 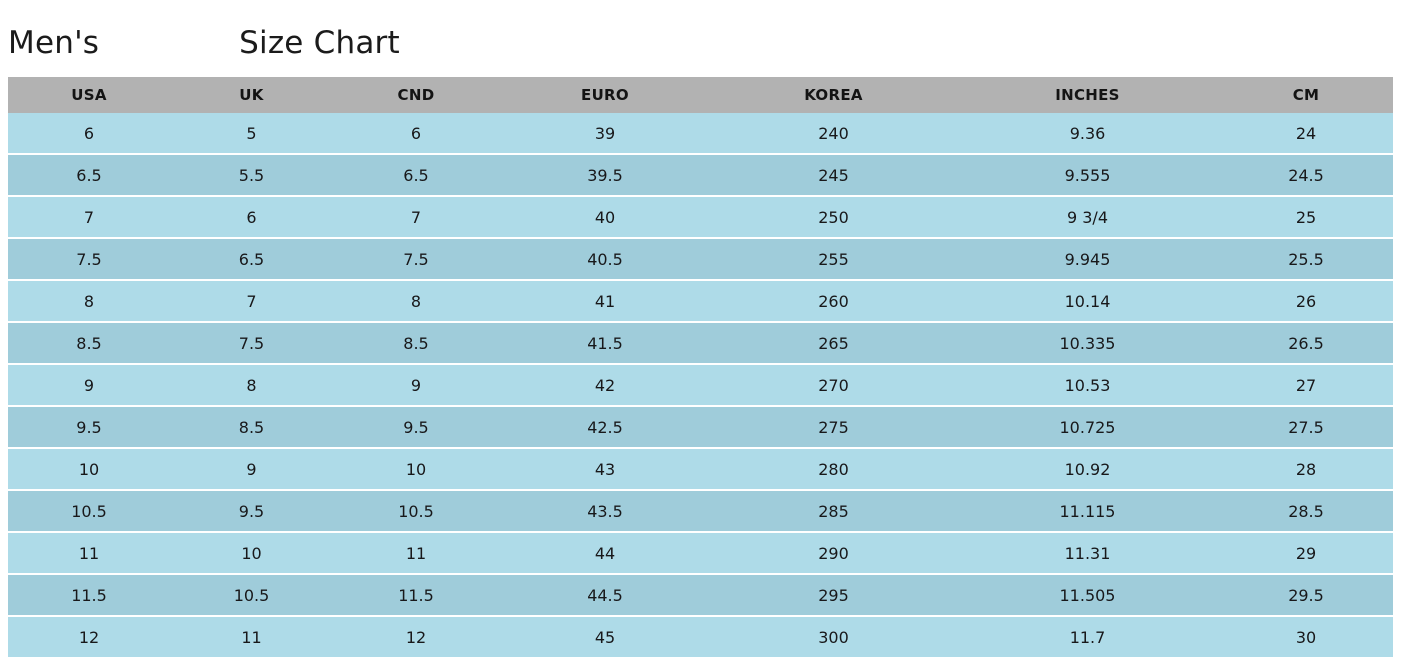 What do you see at coordinates (700, 133) in the screenshot?
I see `table-row: 6 5 6 39 240 9.36 24` at bounding box center [700, 133].